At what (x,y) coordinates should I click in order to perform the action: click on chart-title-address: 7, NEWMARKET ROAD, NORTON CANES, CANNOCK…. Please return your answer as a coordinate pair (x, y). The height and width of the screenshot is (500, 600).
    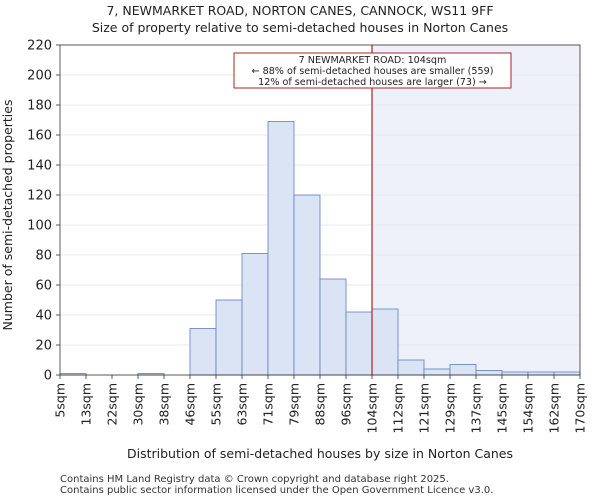
    Looking at the image, I should click on (300, 10).